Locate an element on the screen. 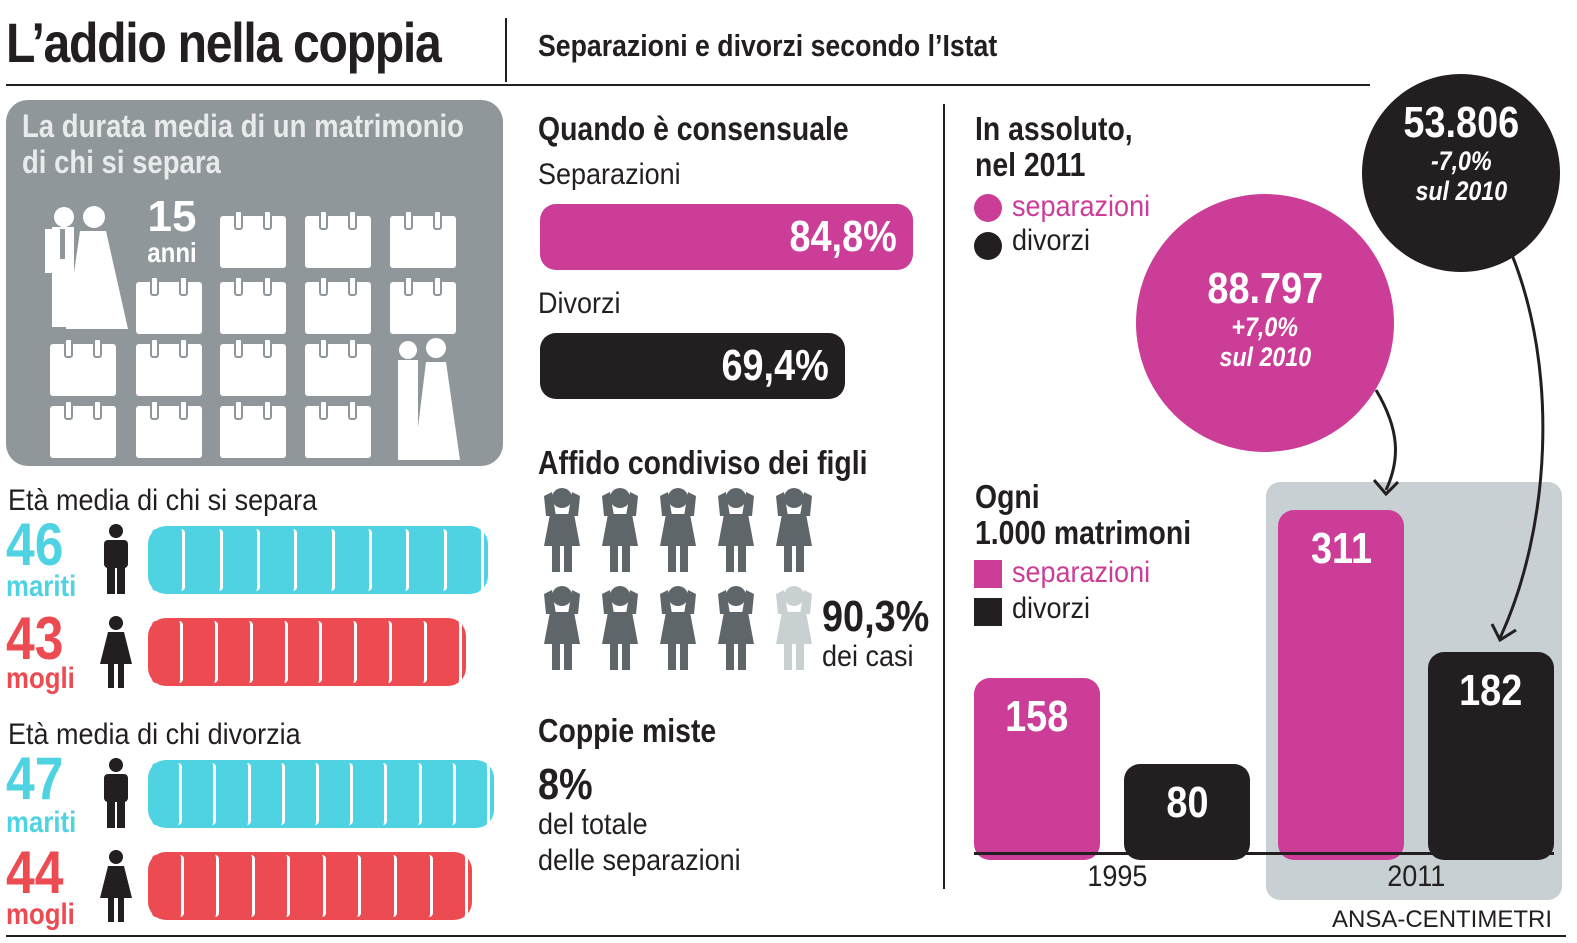  age-bar-divorce-wives is located at coordinates (310, 886).